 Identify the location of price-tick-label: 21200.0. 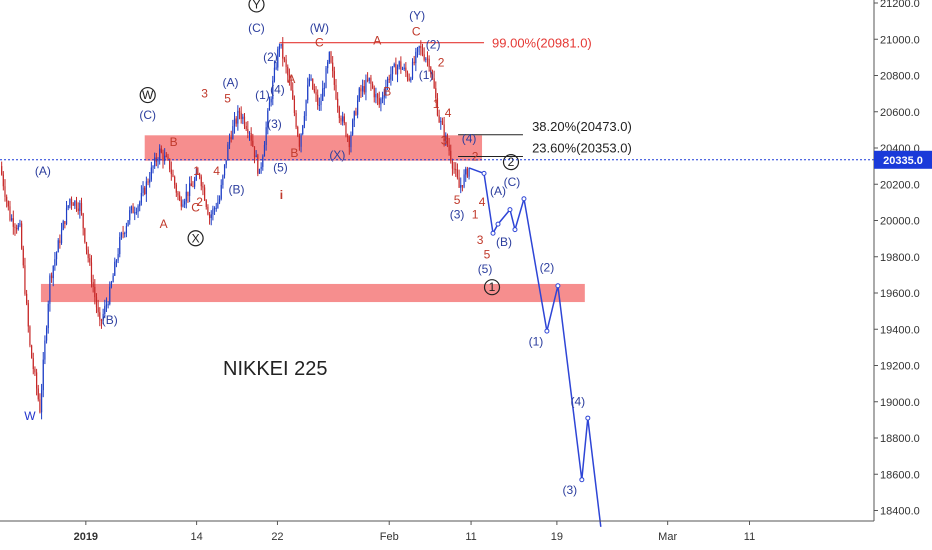
(900, 5).